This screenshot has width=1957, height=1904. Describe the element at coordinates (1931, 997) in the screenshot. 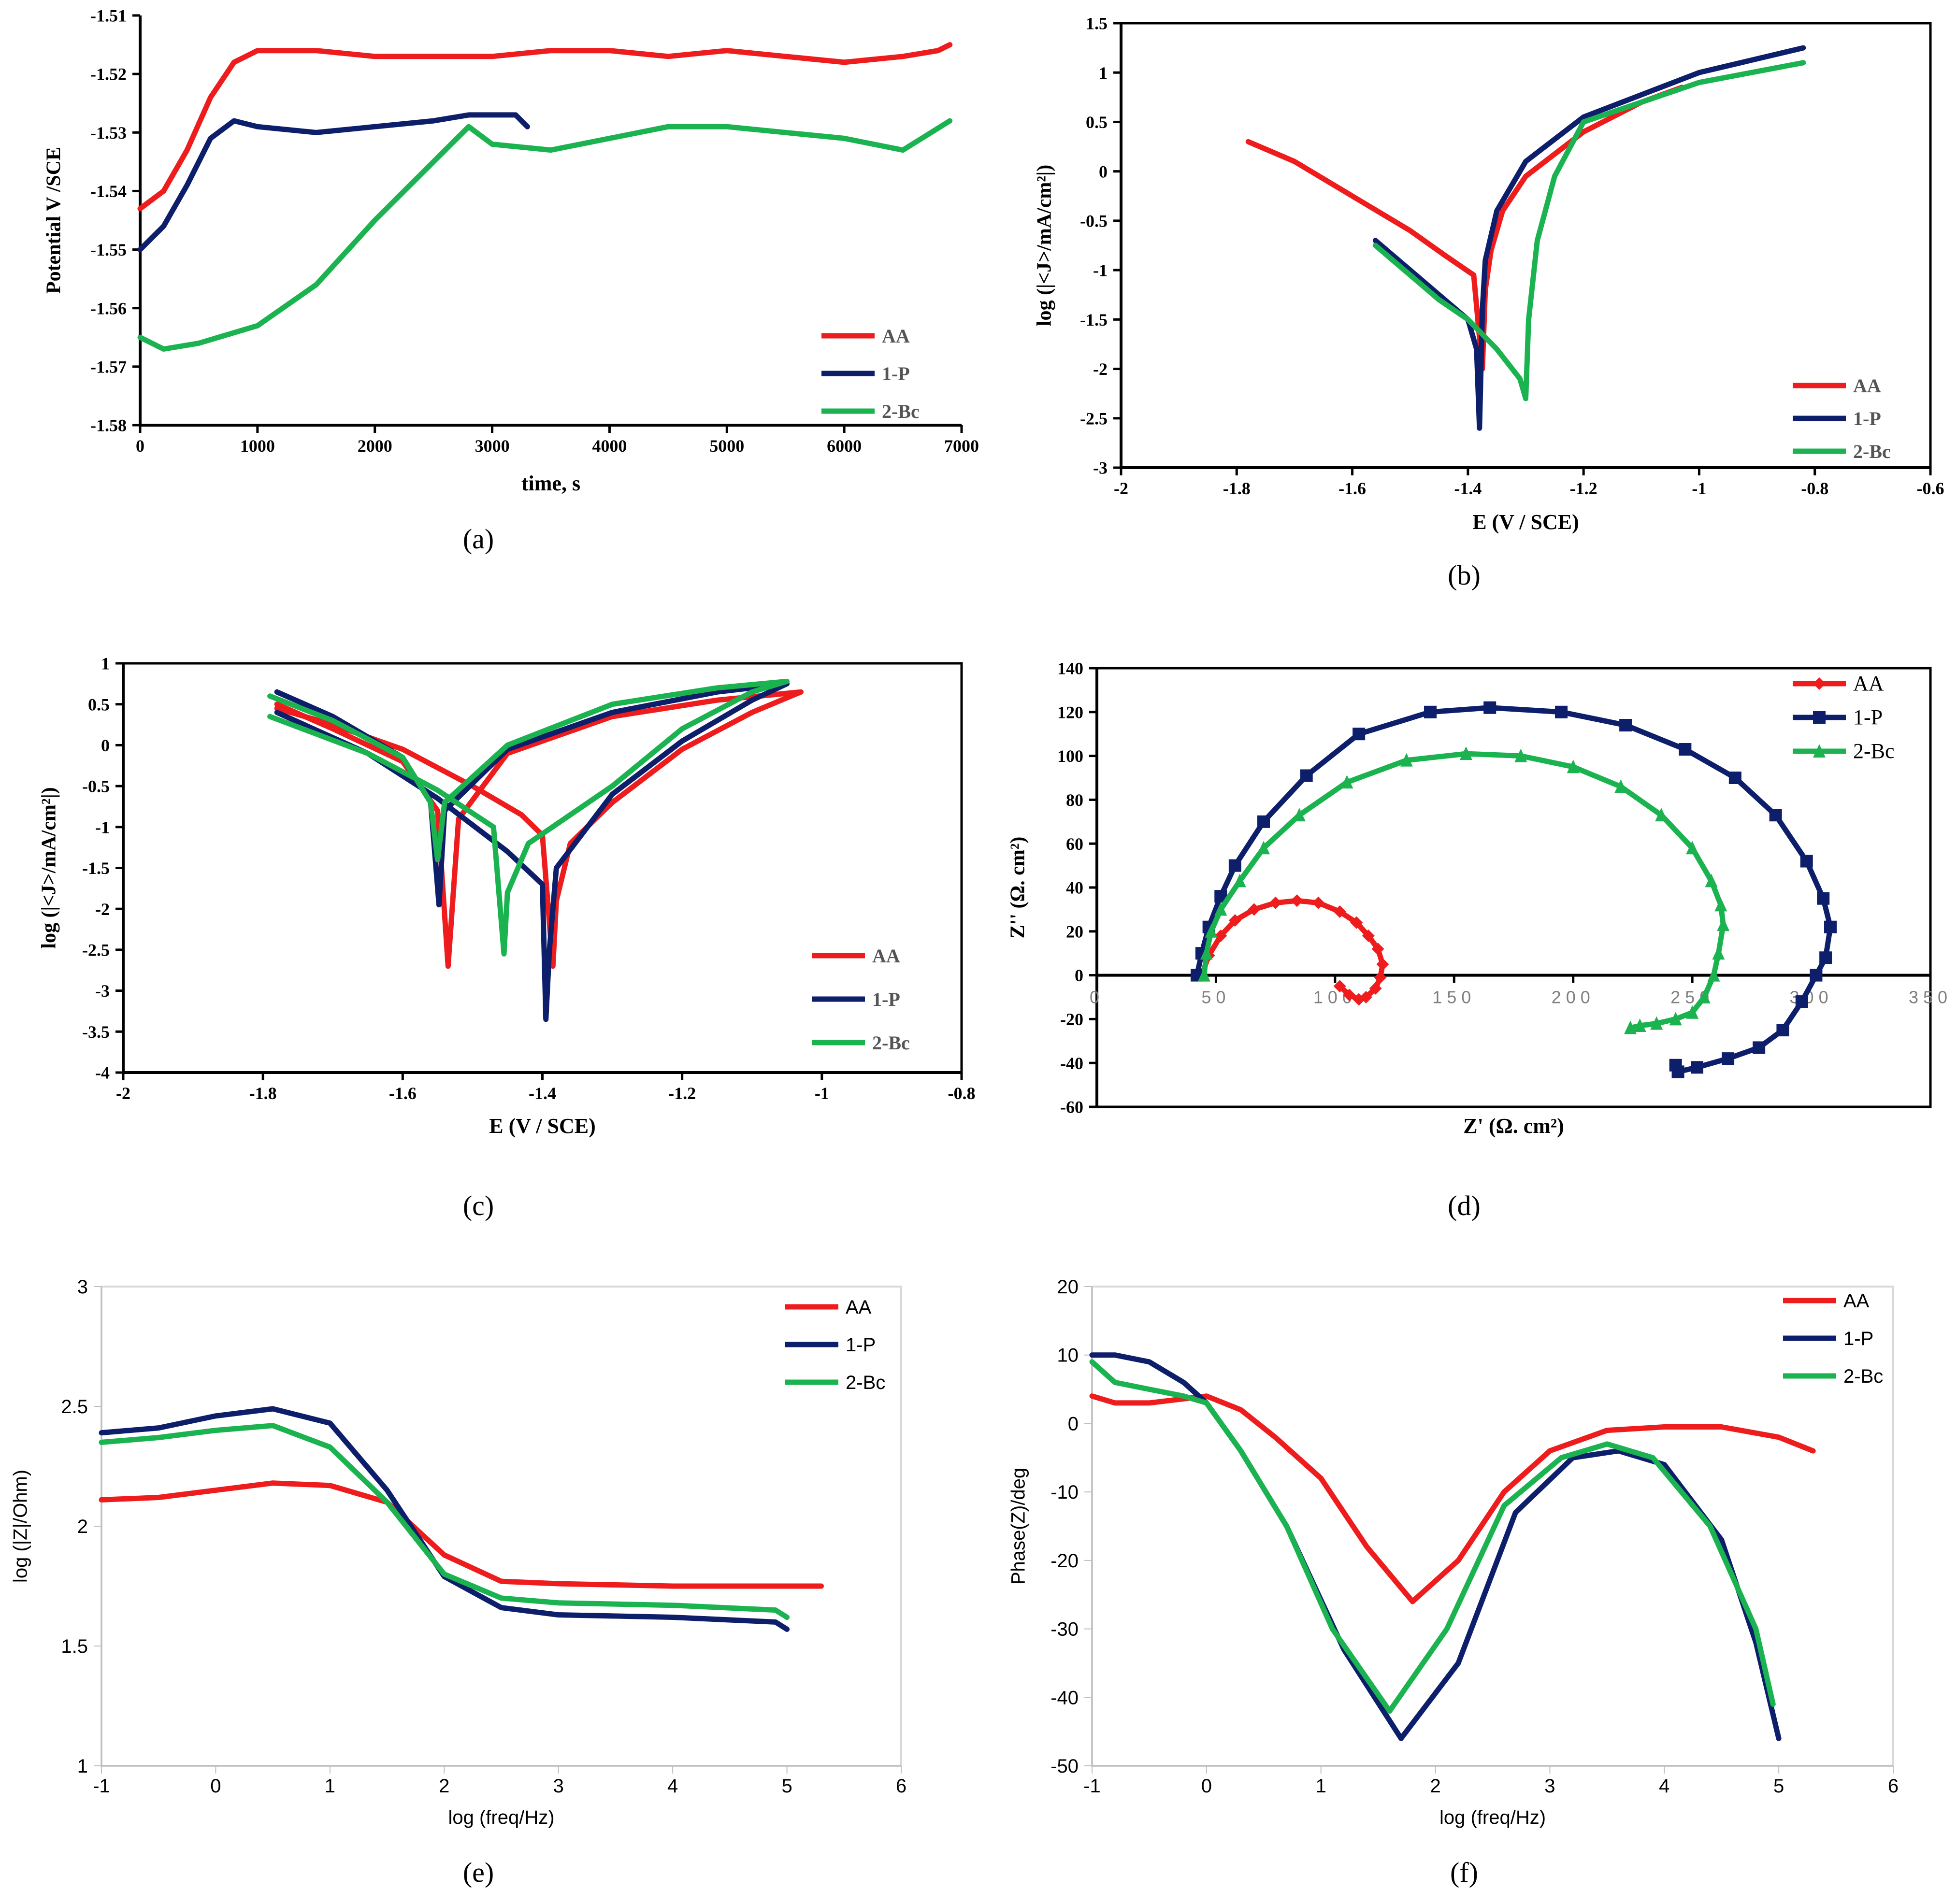

I see `x-tick-label: 350` at that location.